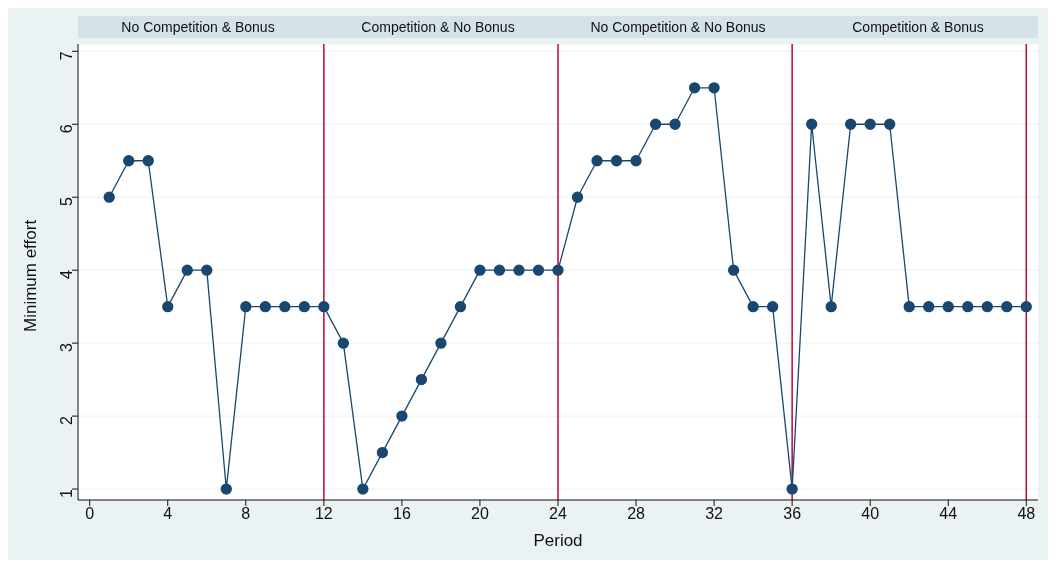  What do you see at coordinates (66, 275) in the screenshot?
I see `y-tick-label: 4` at bounding box center [66, 275].